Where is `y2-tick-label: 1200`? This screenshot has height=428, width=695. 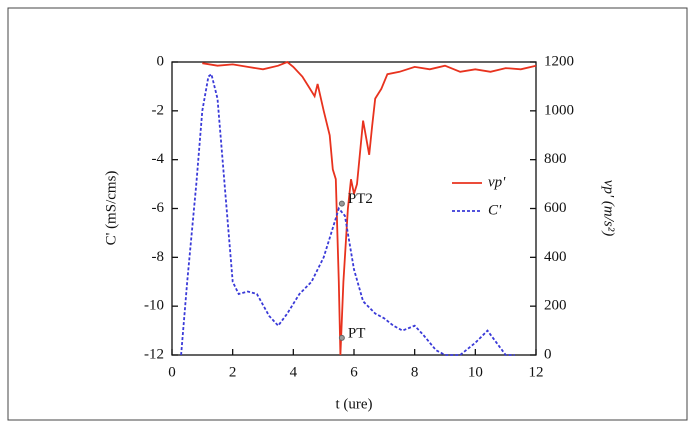 y2-tick-label: 1200 is located at coordinates (559, 61).